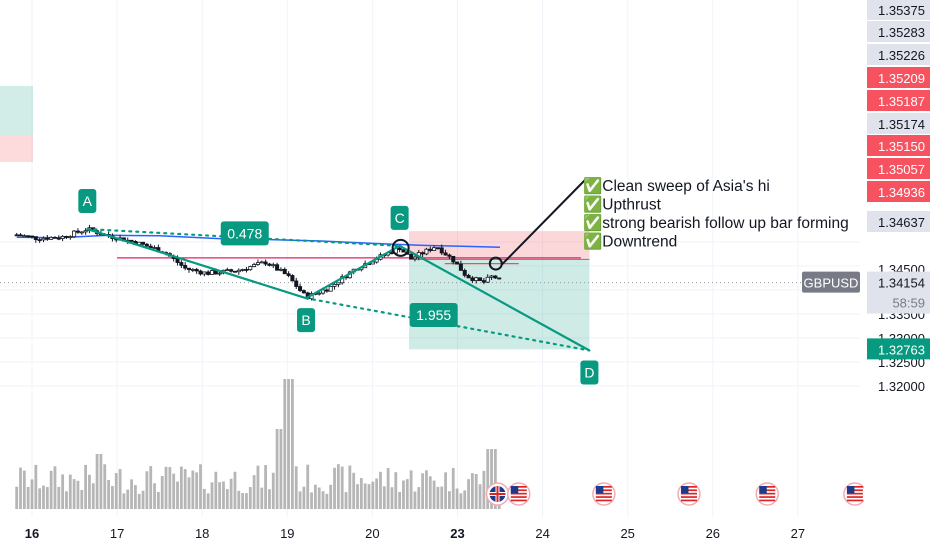  Describe the element at coordinates (901, 124) in the screenshot. I see `price-tag-label: 1.35174` at that location.